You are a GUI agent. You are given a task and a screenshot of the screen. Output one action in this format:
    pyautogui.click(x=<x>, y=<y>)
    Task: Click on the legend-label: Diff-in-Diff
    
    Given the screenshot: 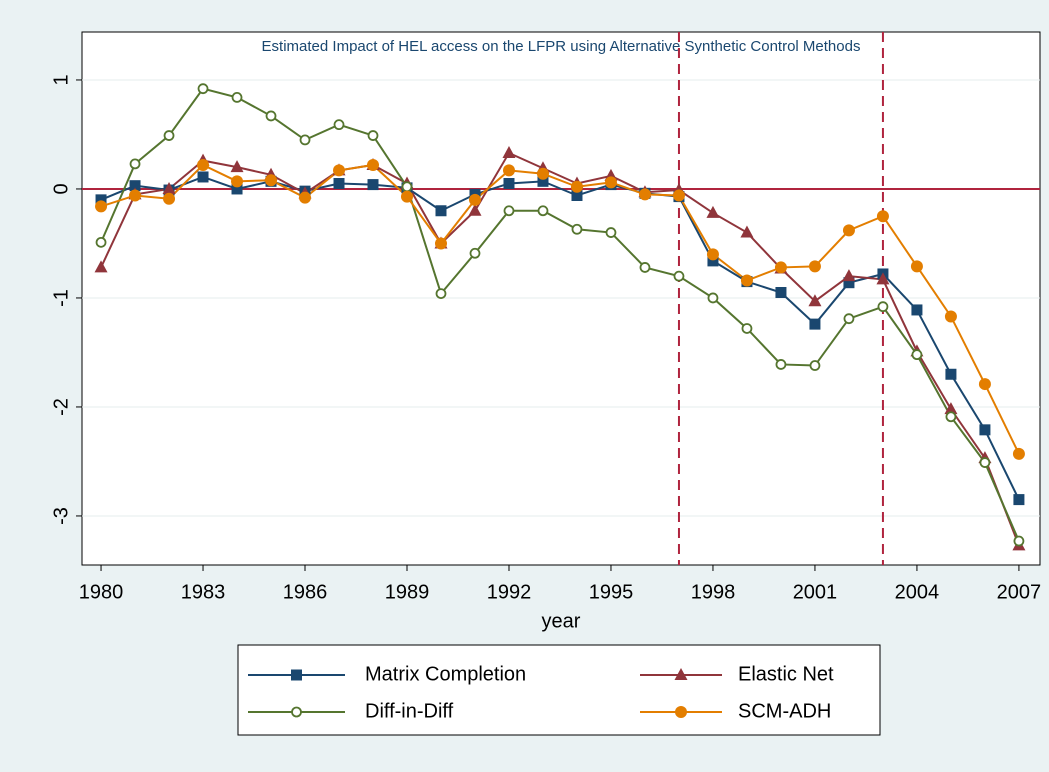 What is the action you would take?
    pyautogui.click(x=409, y=711)
    